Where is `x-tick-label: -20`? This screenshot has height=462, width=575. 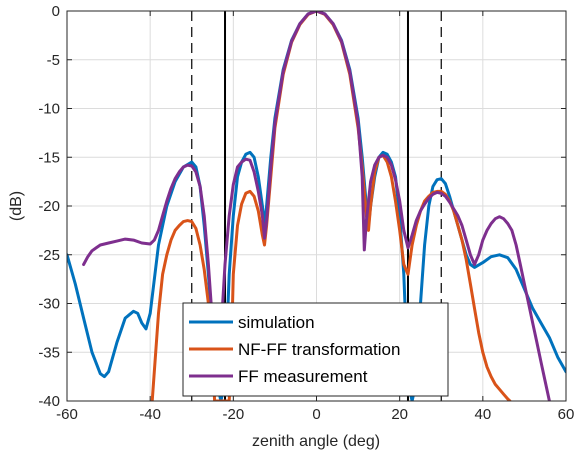 x-tick-label: -20 is located at coordinates (233, 414).